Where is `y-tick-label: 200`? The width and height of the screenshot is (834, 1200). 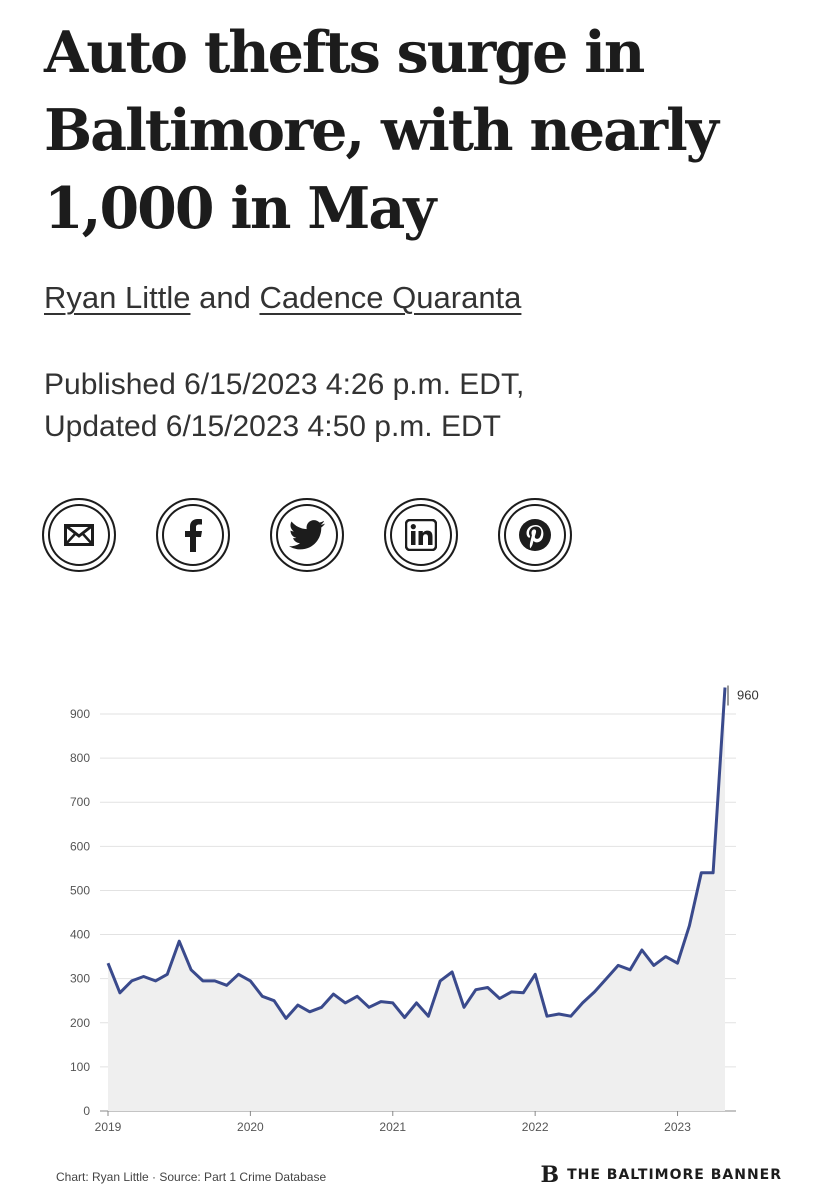
y-tick-label: 200 is located at coordinates (80, 1023).